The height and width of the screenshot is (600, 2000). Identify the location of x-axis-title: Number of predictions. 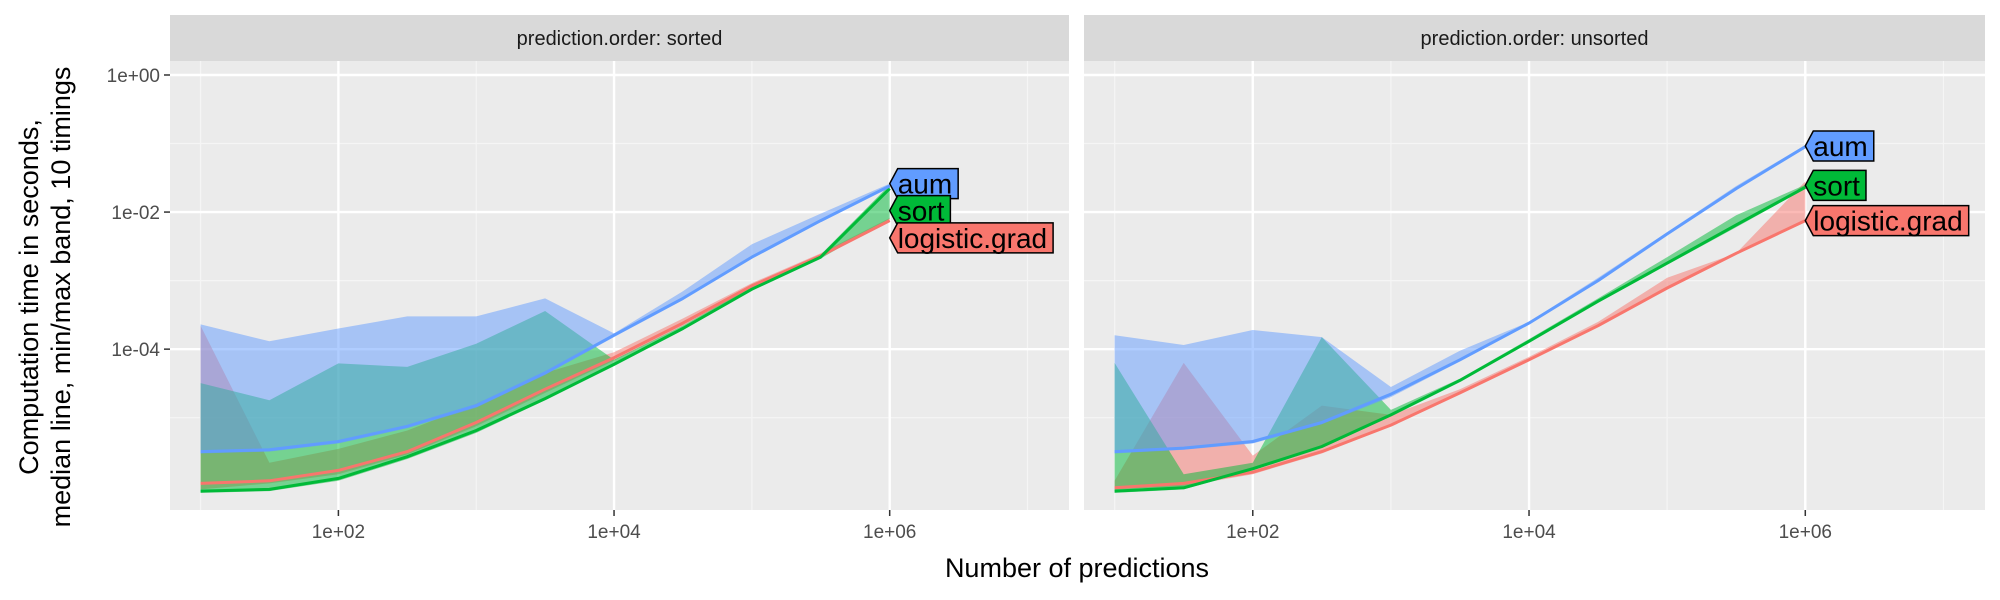
(1077, 568).